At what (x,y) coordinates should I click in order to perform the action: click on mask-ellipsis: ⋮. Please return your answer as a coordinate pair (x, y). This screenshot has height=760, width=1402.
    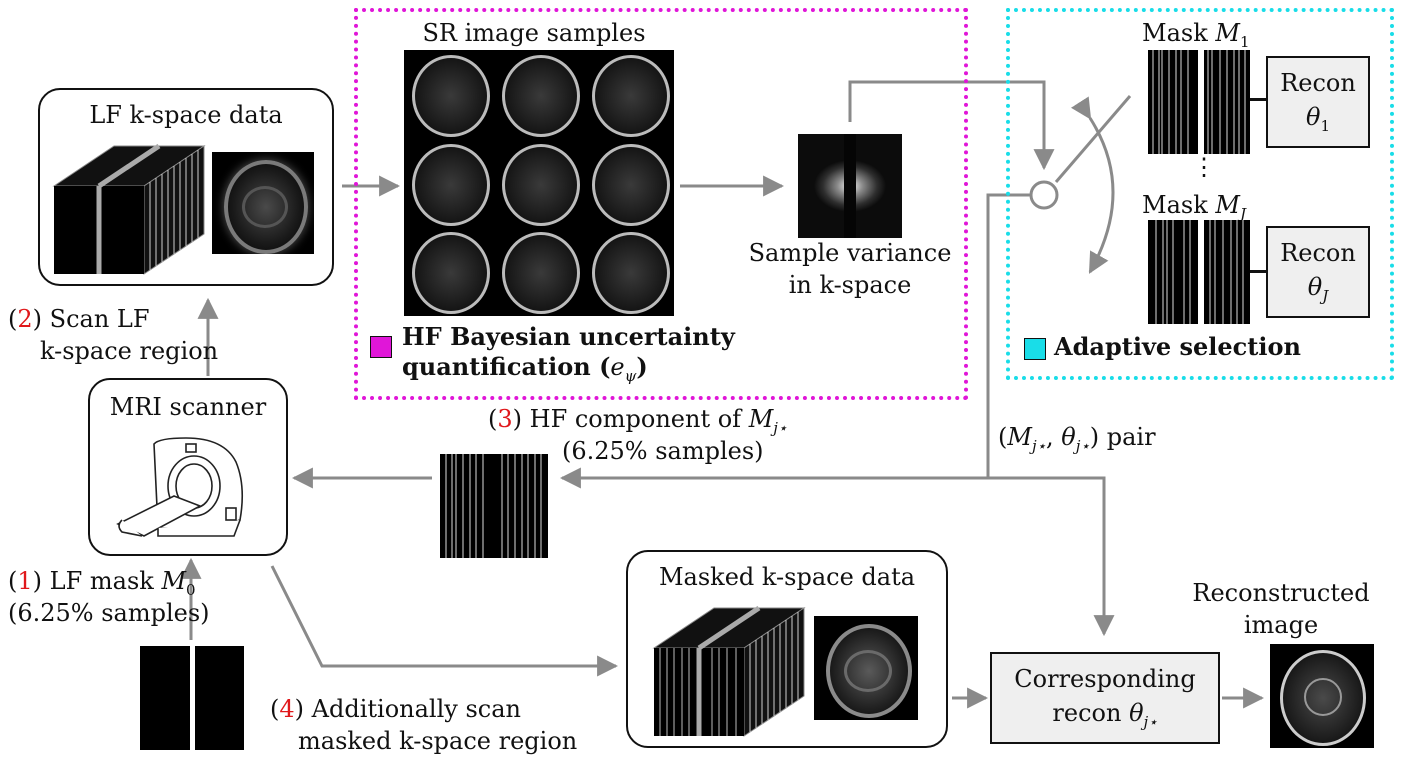
    Looking at the image, I should click on (1204, 167).